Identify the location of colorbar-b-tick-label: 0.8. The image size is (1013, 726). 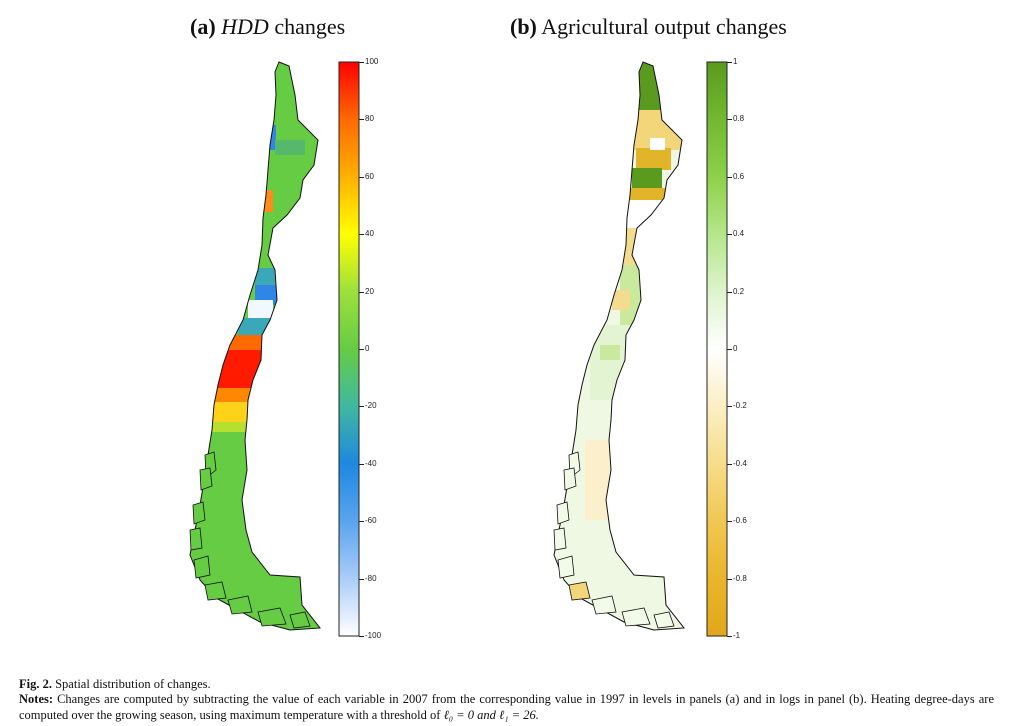
(739, 118).